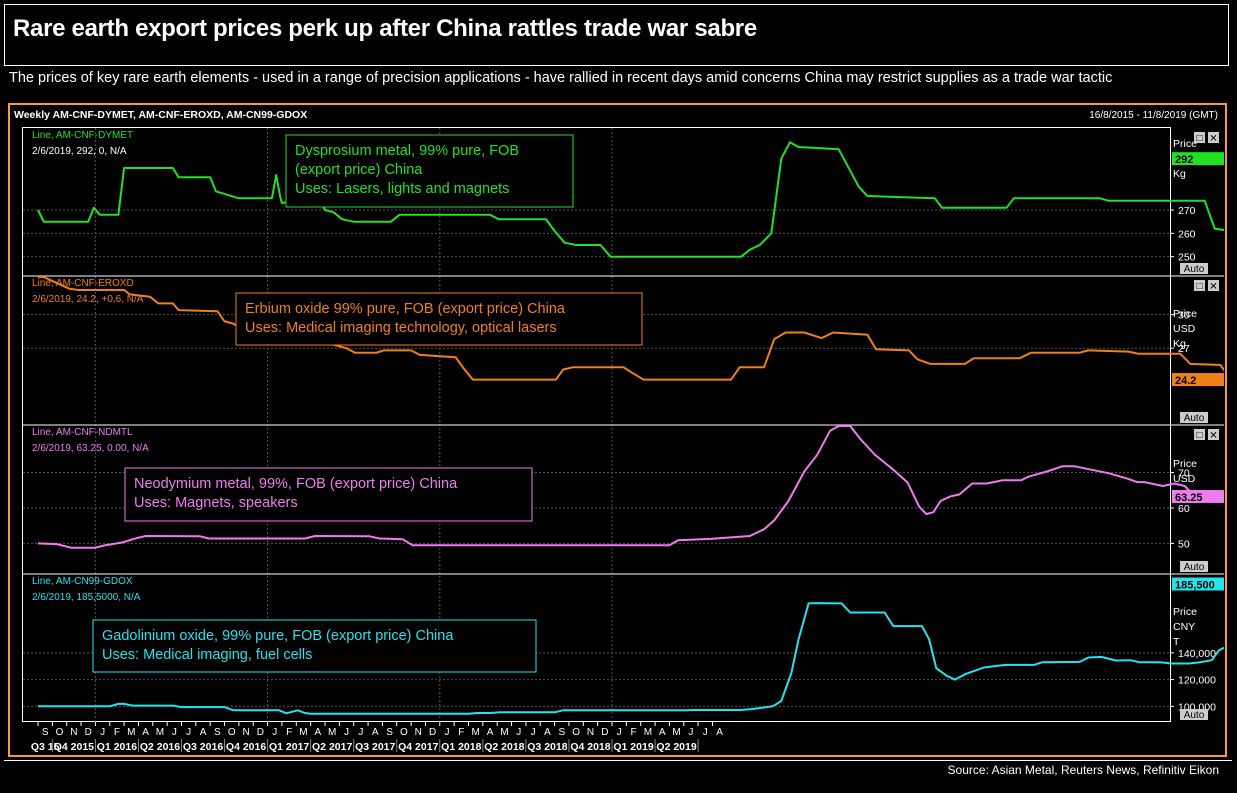  Describe the element at coordinates (676, 747) in the screenshot. I see `x-quarter-label: Q2 2019` at that location.